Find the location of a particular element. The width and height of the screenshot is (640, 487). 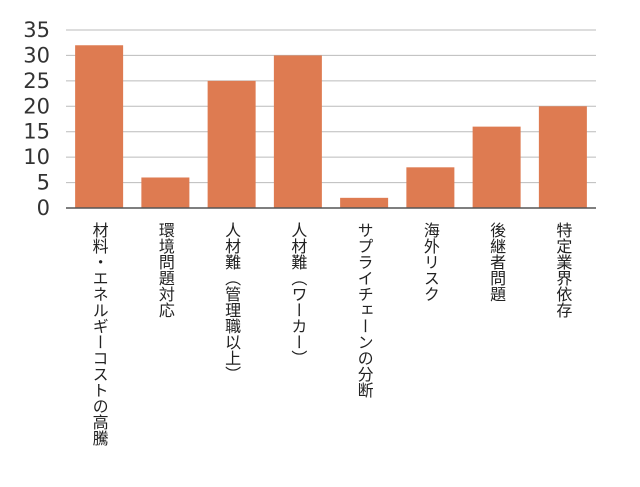

y-tick-label: 35 is located at coordinates (36, 30).